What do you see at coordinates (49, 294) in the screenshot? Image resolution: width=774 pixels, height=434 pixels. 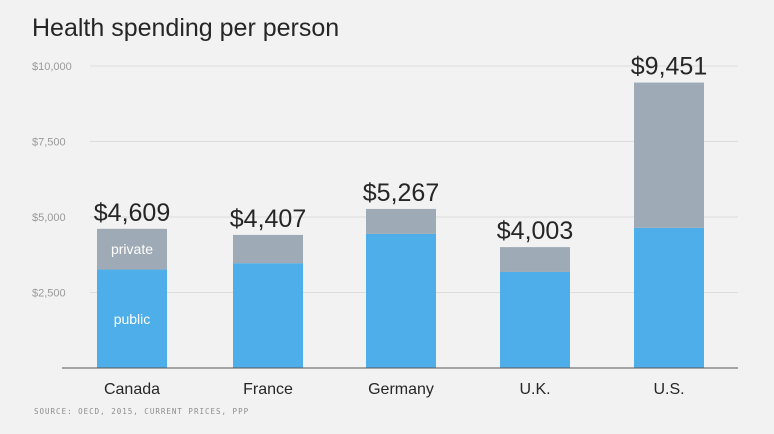 I see `y-tick-label: $2,500` at bounding box center [49, 294].